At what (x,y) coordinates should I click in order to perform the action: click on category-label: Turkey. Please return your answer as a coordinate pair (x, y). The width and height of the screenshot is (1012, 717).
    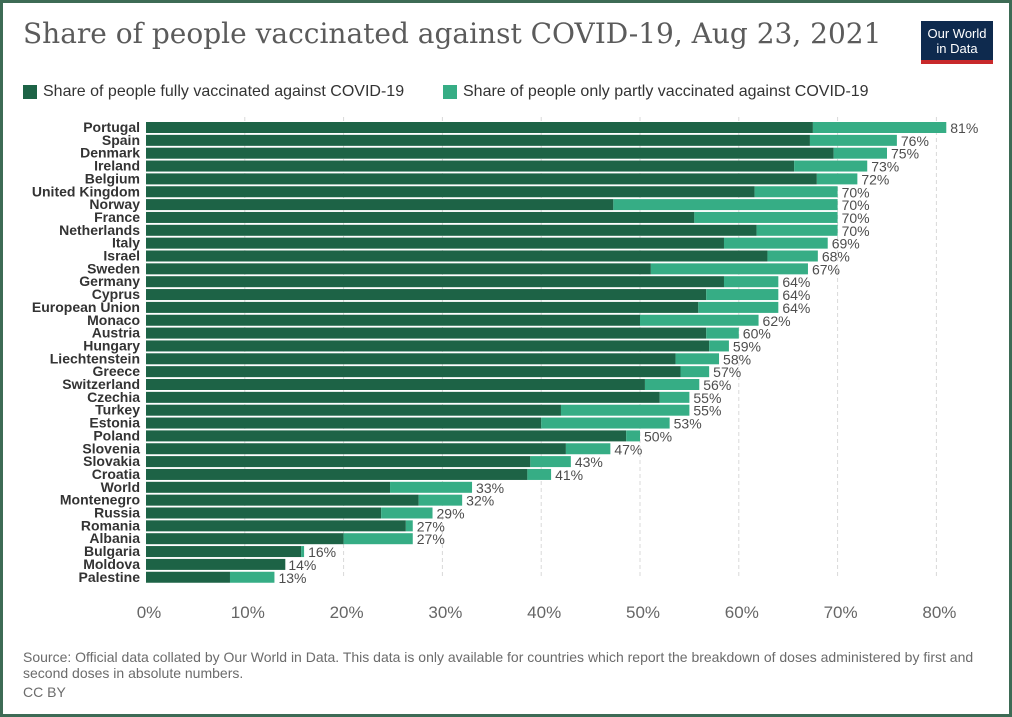
    Looking at the image, I should click on (117, 410).